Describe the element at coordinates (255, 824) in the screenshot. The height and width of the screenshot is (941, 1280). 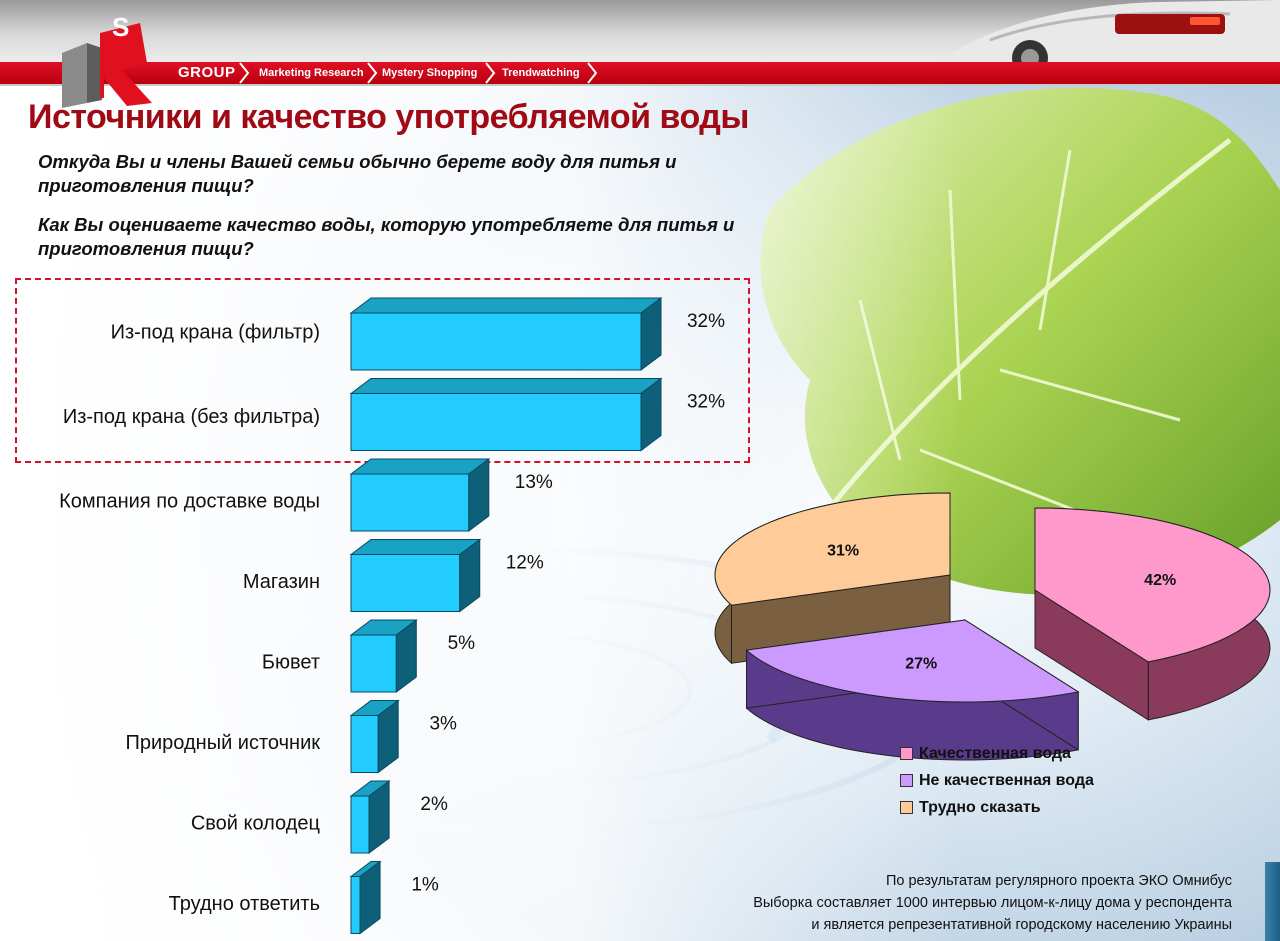
I see `bar-category-label: Свой колодец` at that location.